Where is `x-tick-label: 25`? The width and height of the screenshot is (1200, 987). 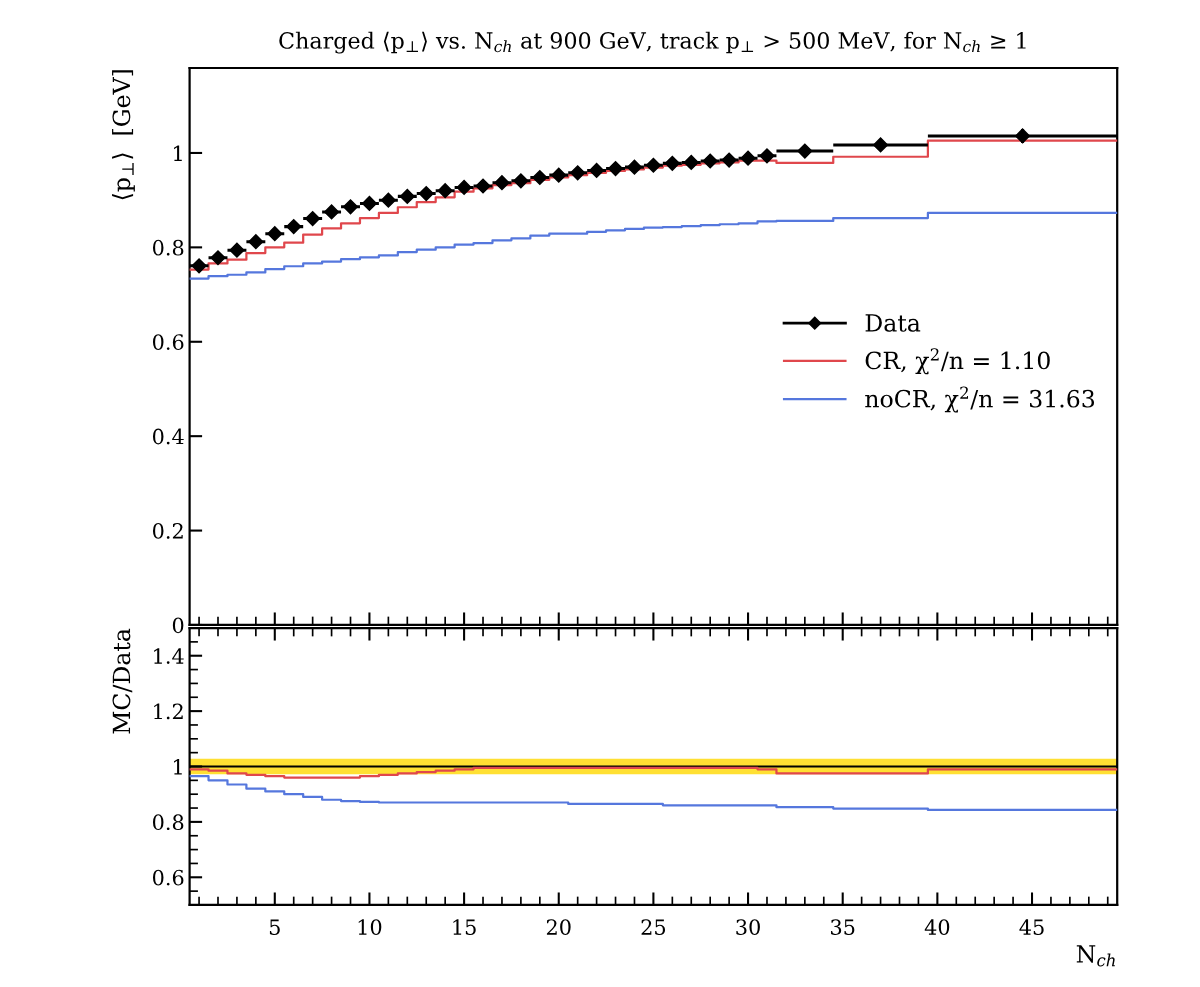 x-tick-label: 25 is located at coordinates (653, 927).